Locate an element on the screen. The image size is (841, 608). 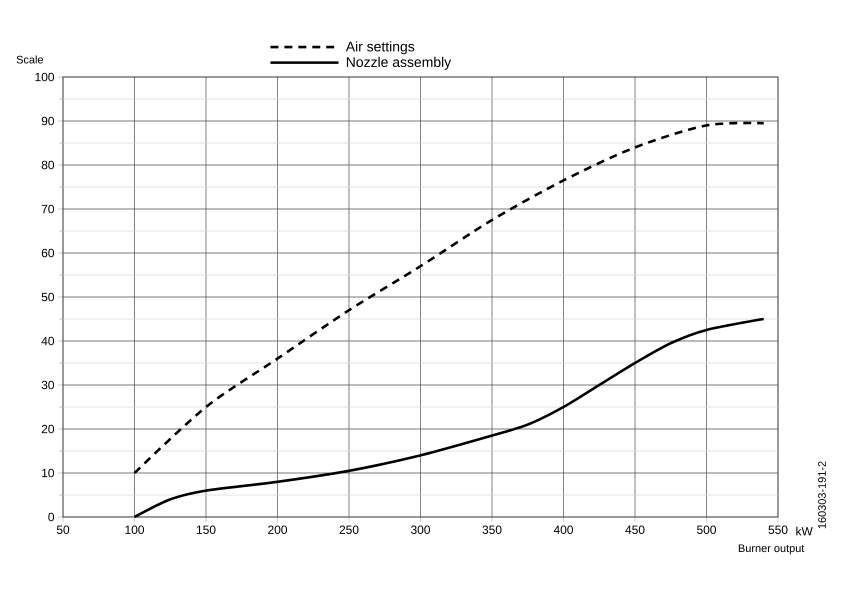
y-tick-label: 90 is located at coordinates (48, 121).